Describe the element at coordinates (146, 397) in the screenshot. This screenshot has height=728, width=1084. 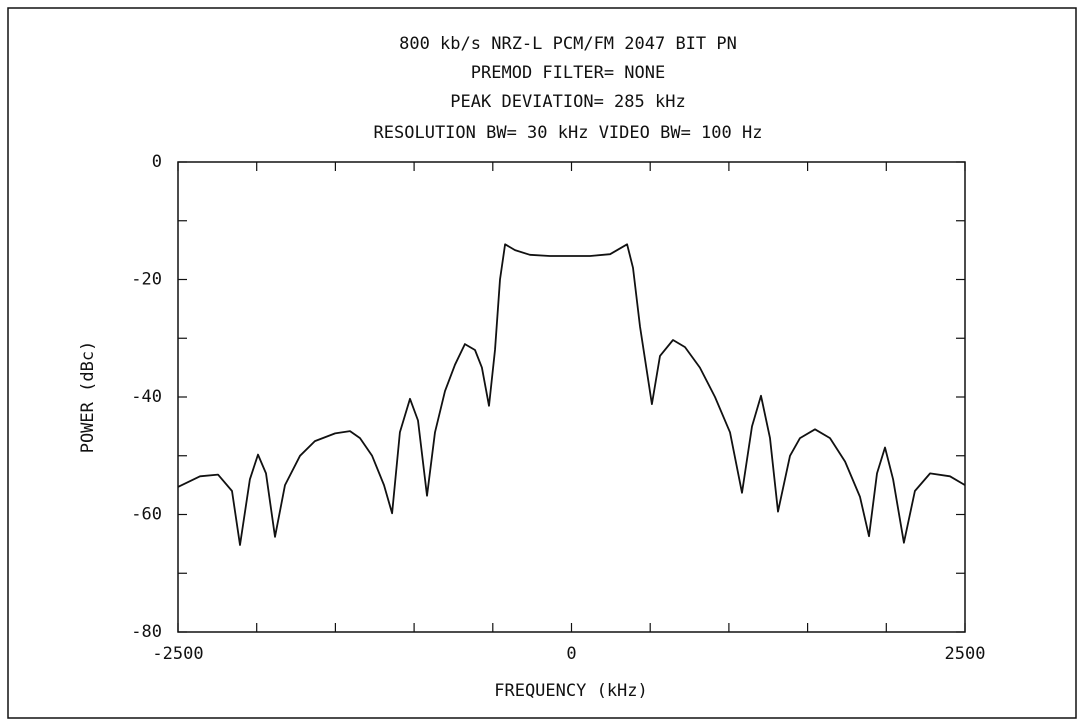
I see `y-tick-label: -40` at that location.